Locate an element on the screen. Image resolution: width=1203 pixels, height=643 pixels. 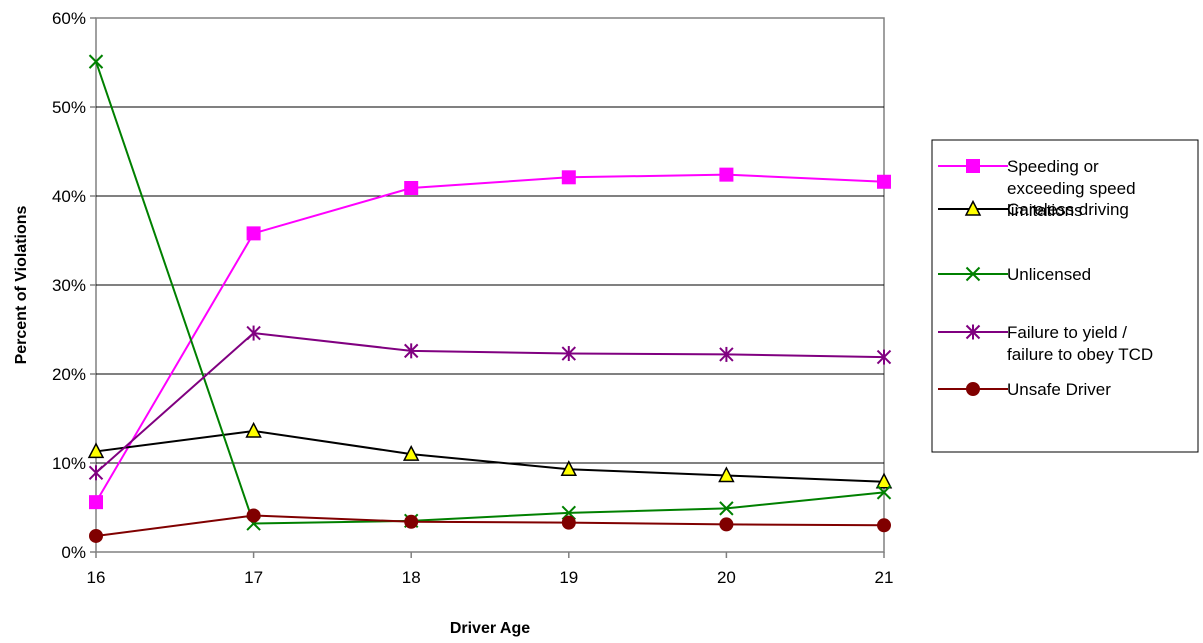
y-axis-title: Percent of Violations is located at coordinates (21, 284).